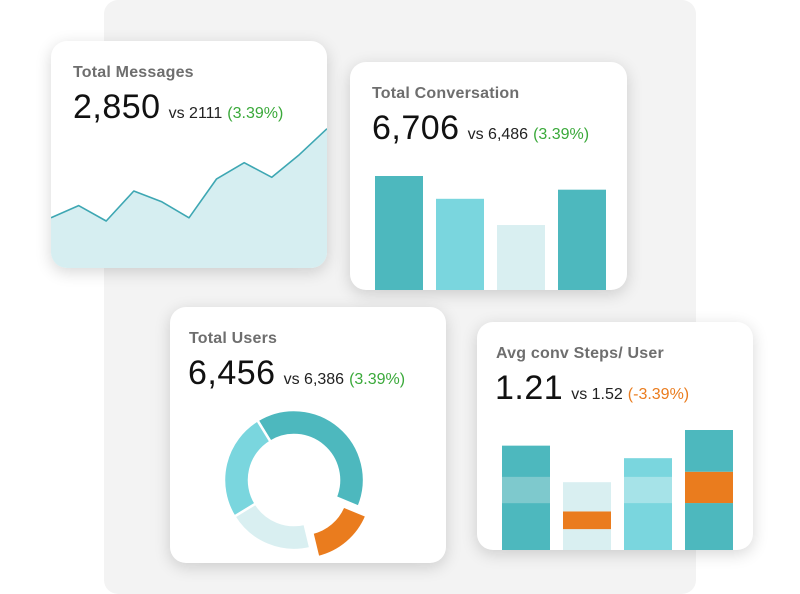 The width and height of the screenshot is (800, 594). I want to click on comparison-value: vs 2111, so click(195, 113).